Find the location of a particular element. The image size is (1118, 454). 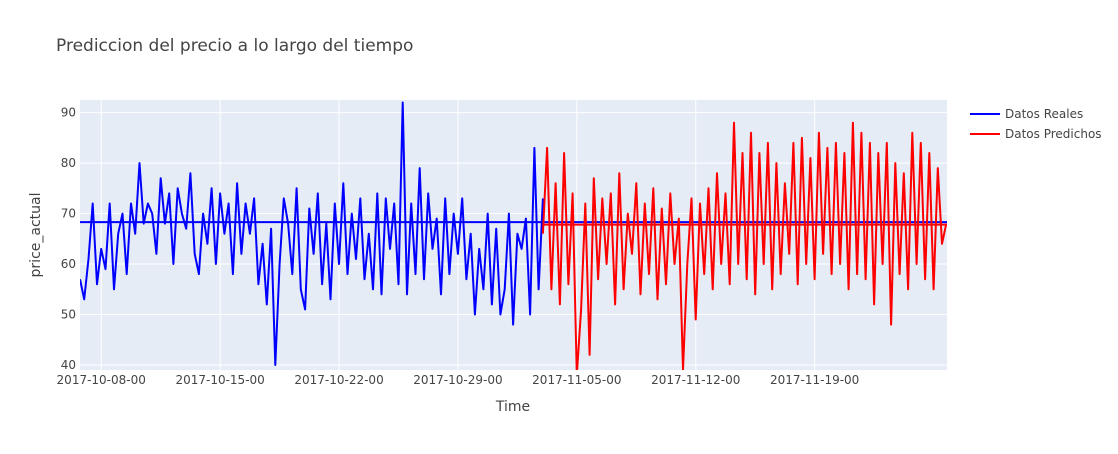

legend: Datos Reales Datos Predichos is located at coordinates (1036, 124).